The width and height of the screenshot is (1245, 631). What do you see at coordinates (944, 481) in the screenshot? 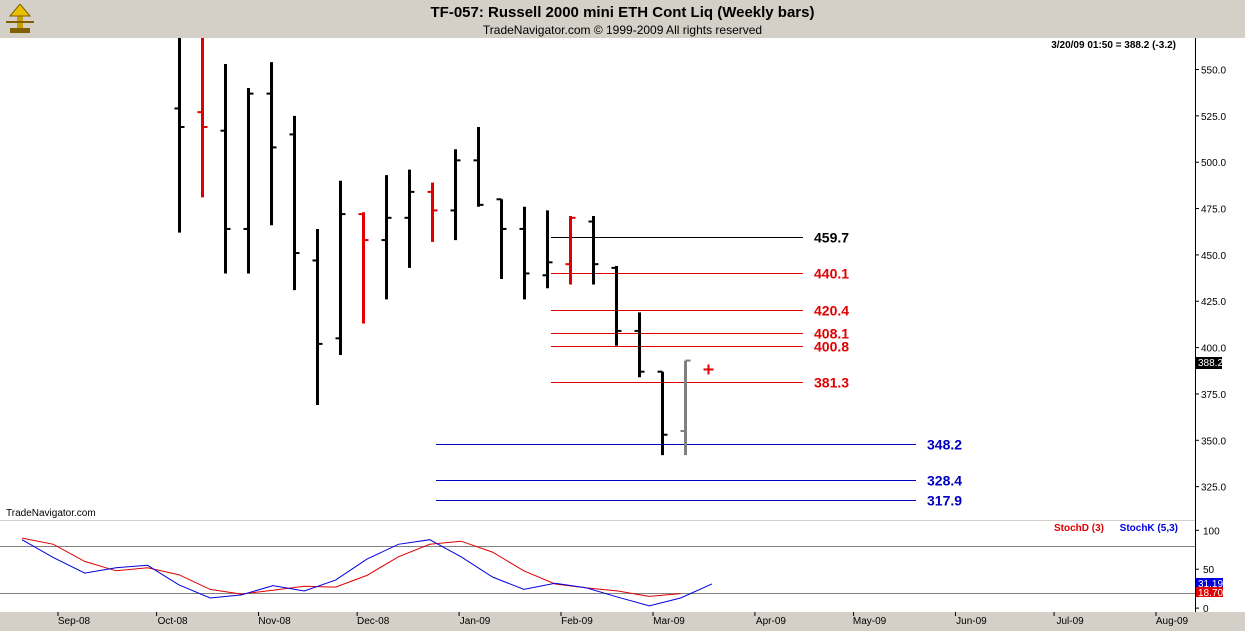
I see `level-label: 328.4` at bounding box center [944, 481].